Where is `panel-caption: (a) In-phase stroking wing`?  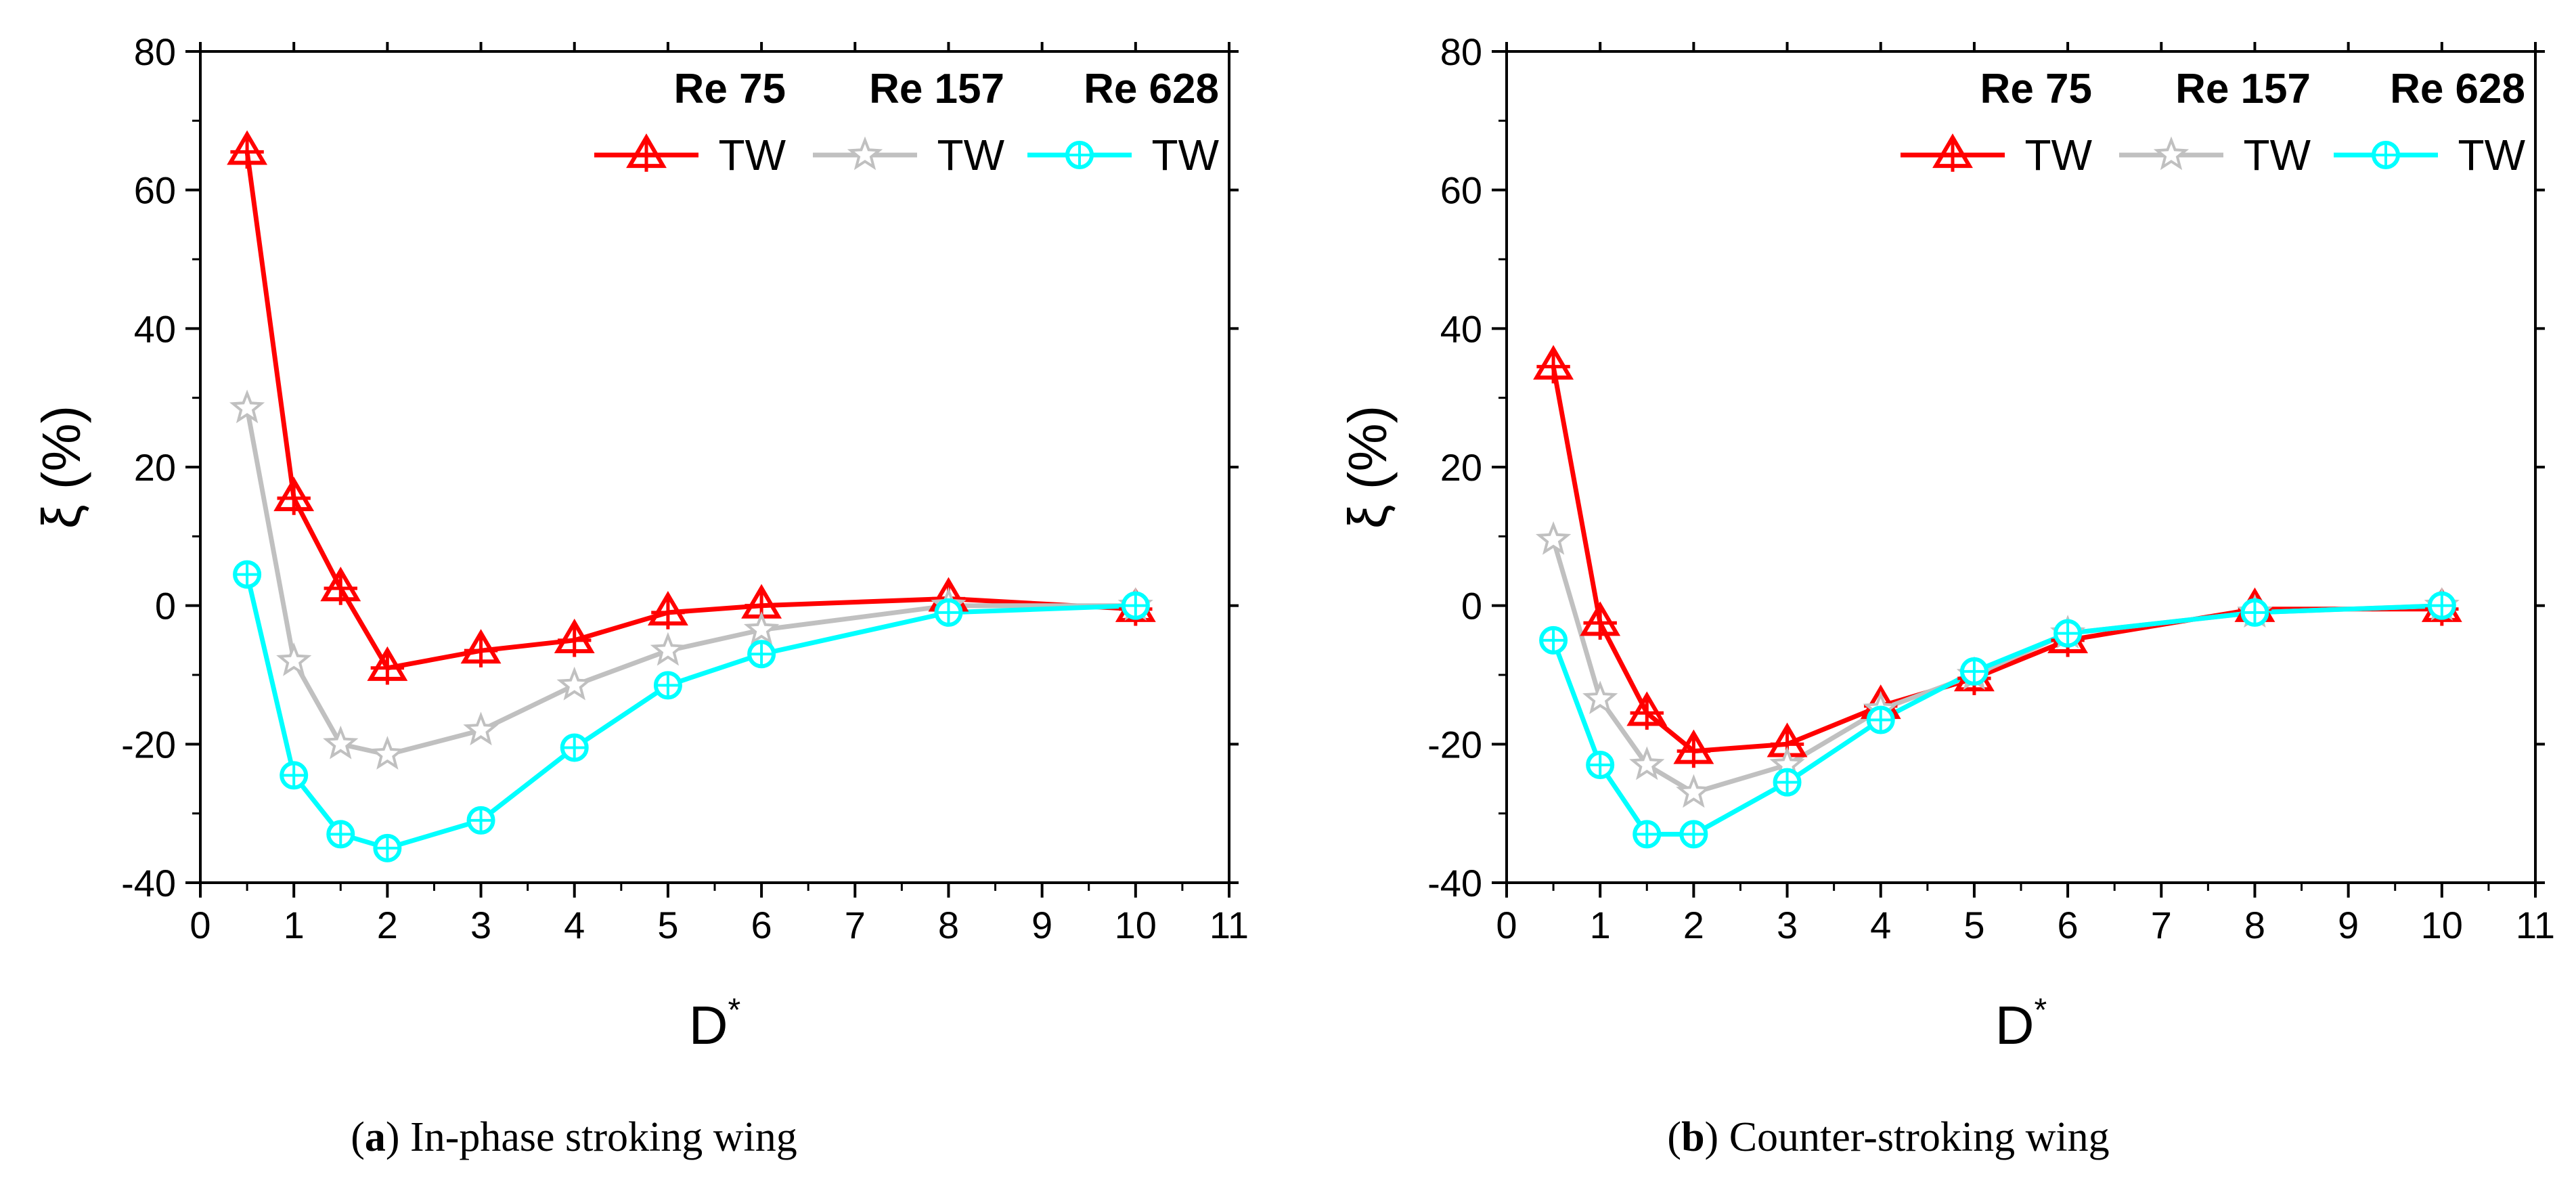 panel-caption: (a) In-phase stroking wing is located at coordinates (574, 1137).